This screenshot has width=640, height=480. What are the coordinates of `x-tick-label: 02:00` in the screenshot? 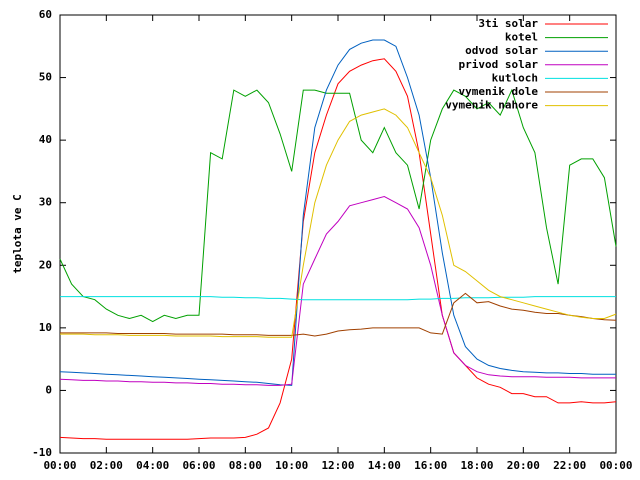 It's located at (106, 465).